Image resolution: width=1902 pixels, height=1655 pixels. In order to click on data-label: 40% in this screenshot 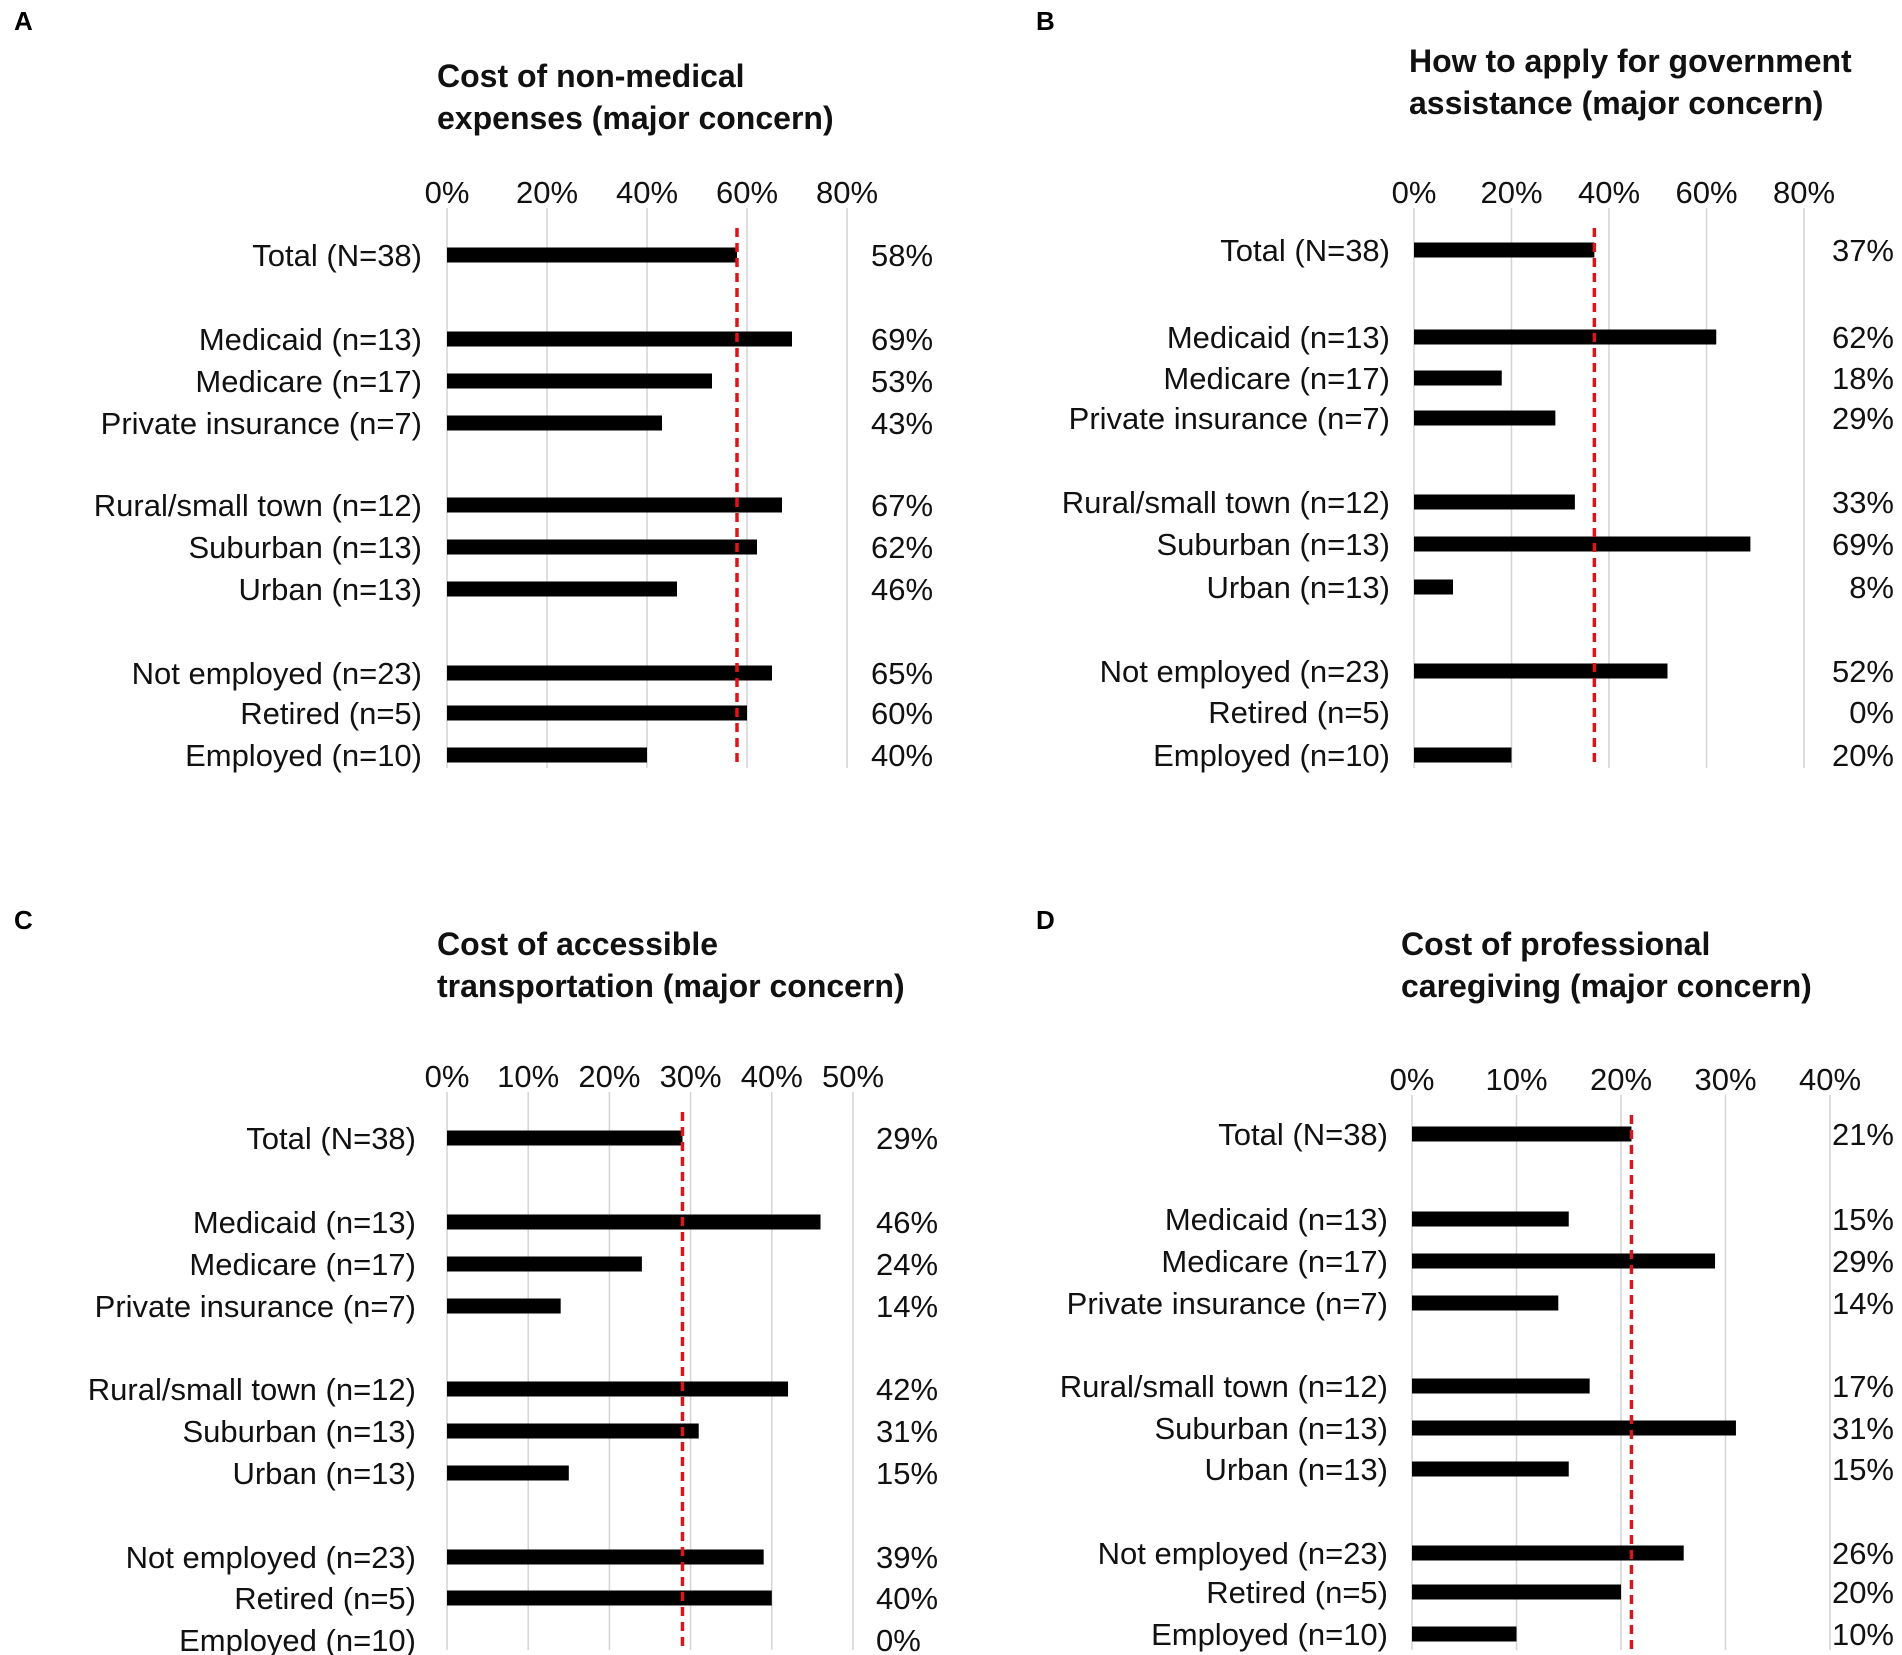, I will do `click(907, 1598)`.